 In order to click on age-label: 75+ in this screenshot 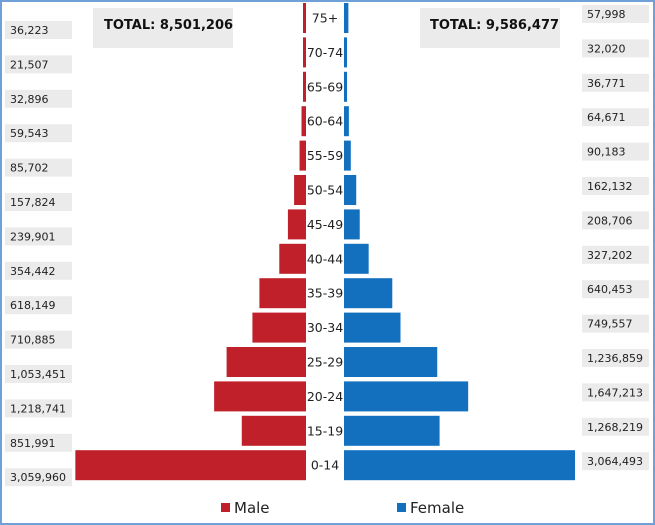, I will do `click(325, 18)`.